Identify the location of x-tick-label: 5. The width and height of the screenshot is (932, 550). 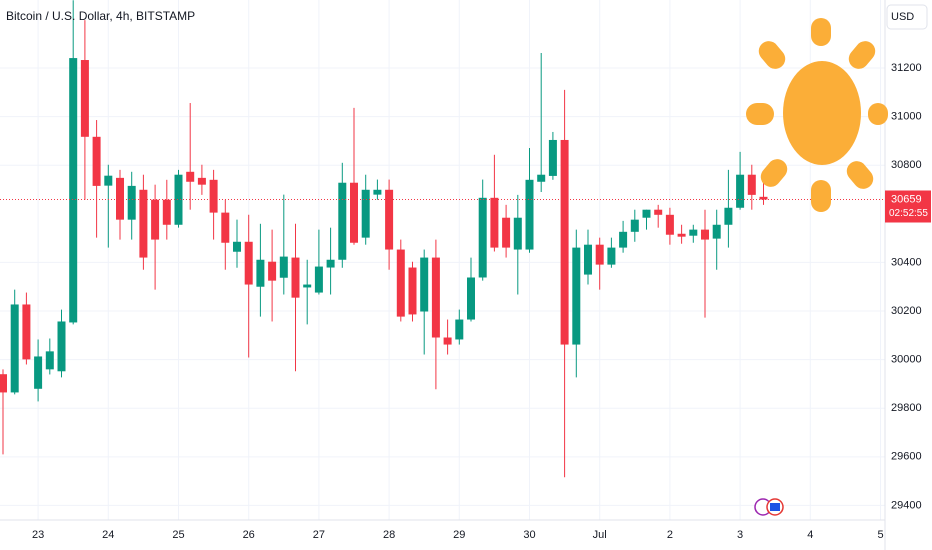
(880, 535).